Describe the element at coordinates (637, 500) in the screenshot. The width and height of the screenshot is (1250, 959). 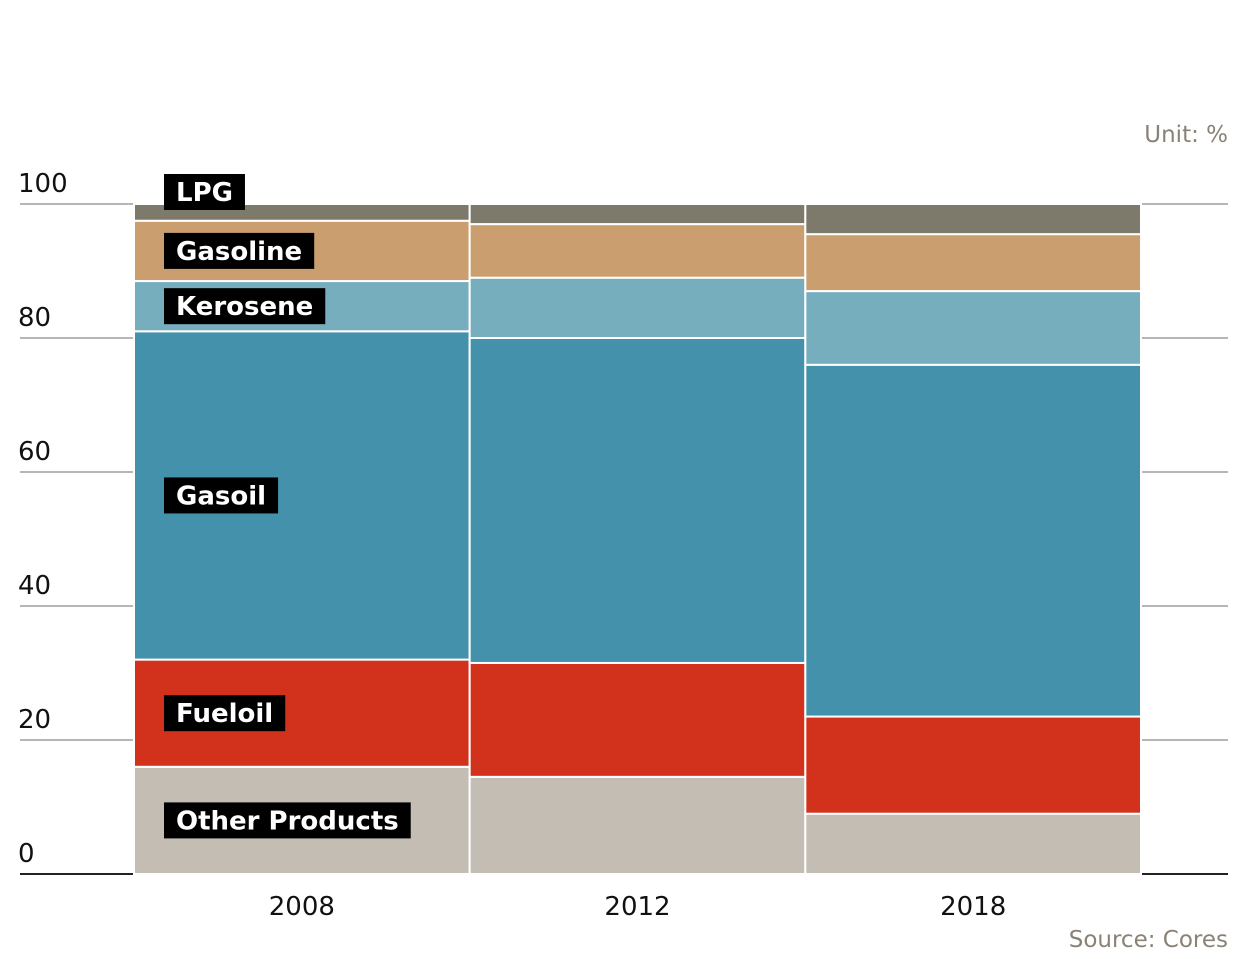
I see `bar-segment-gasoil-2012` at that location.